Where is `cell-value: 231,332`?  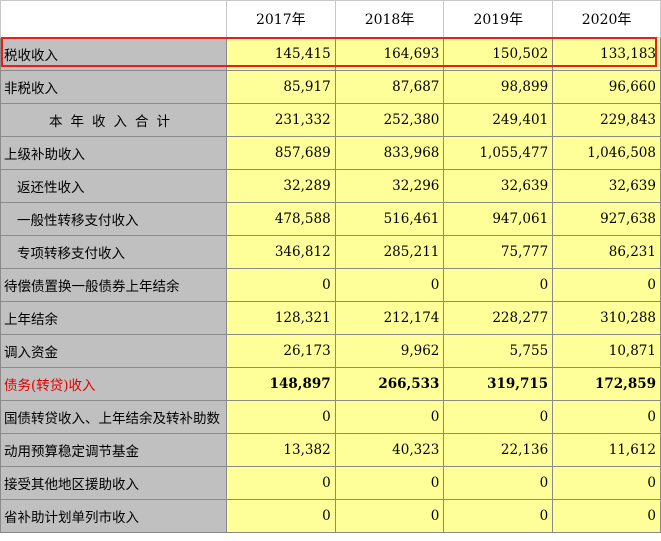
cell-value: 231,332 is located at coordinates (280, 120).